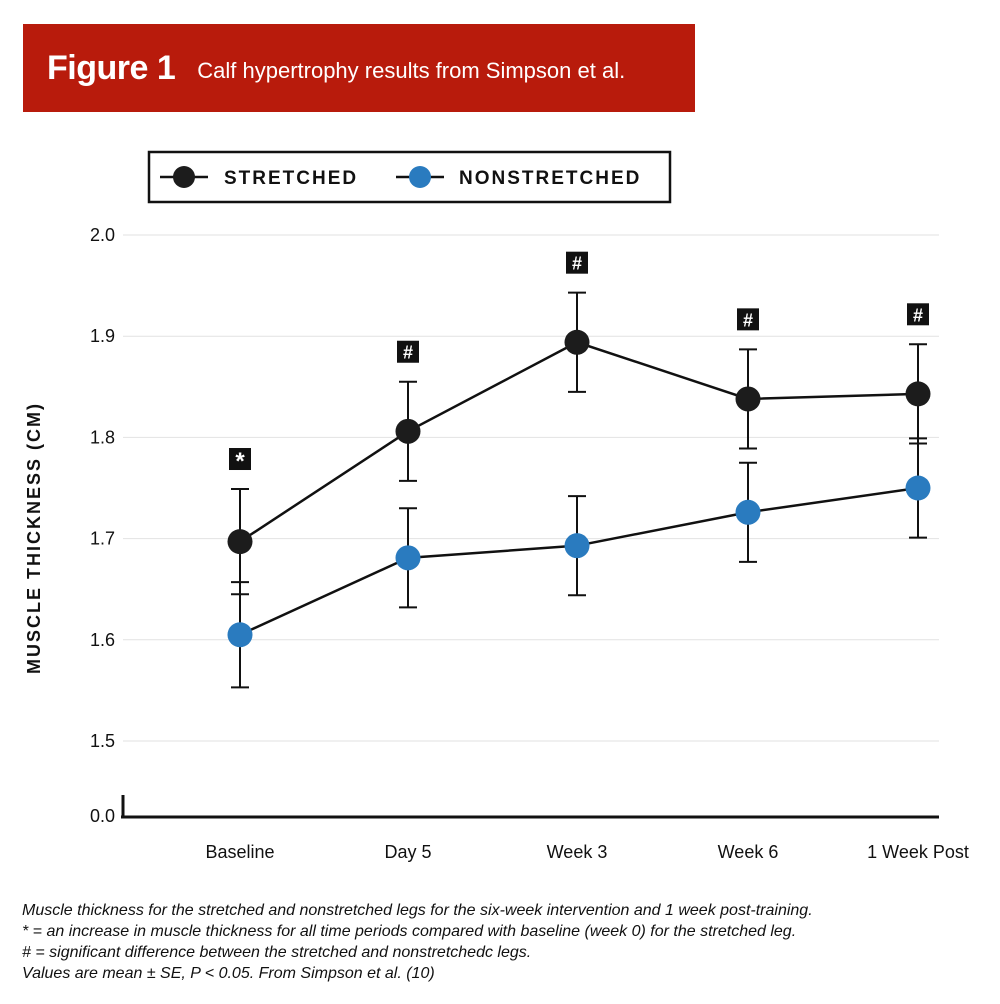  I want to click on series-line-nonstretched, so click(579, 561).